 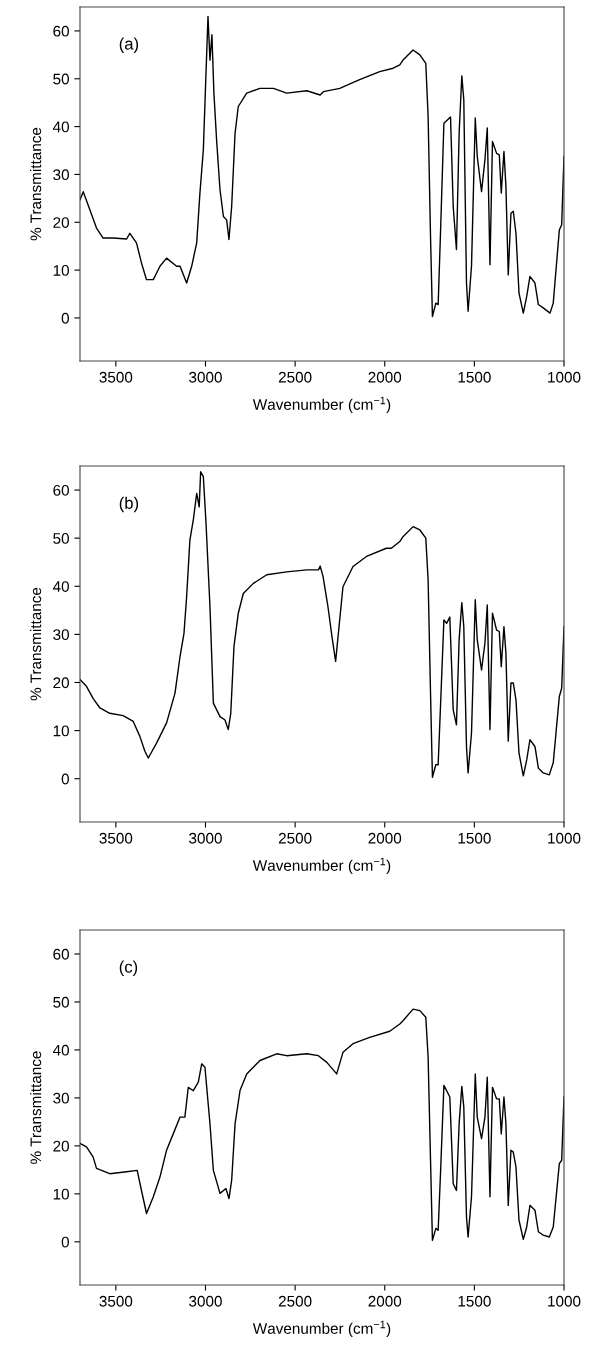 I want to click on annotation: (b), so click(x=129, y=504).